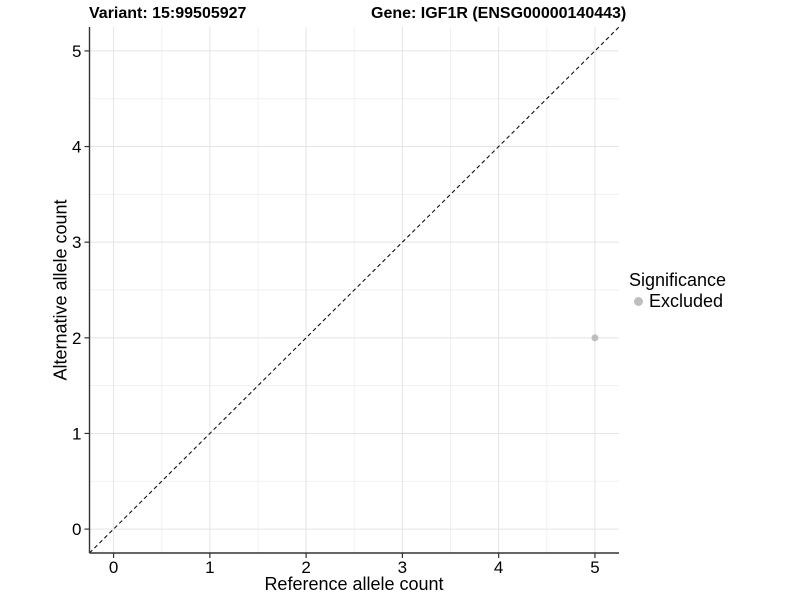 This screenshot has height=600, width=800. Describe the element at coordinates (354, 584) in the screenshot. I see `x-axis-title: Reference allele count` at that location.